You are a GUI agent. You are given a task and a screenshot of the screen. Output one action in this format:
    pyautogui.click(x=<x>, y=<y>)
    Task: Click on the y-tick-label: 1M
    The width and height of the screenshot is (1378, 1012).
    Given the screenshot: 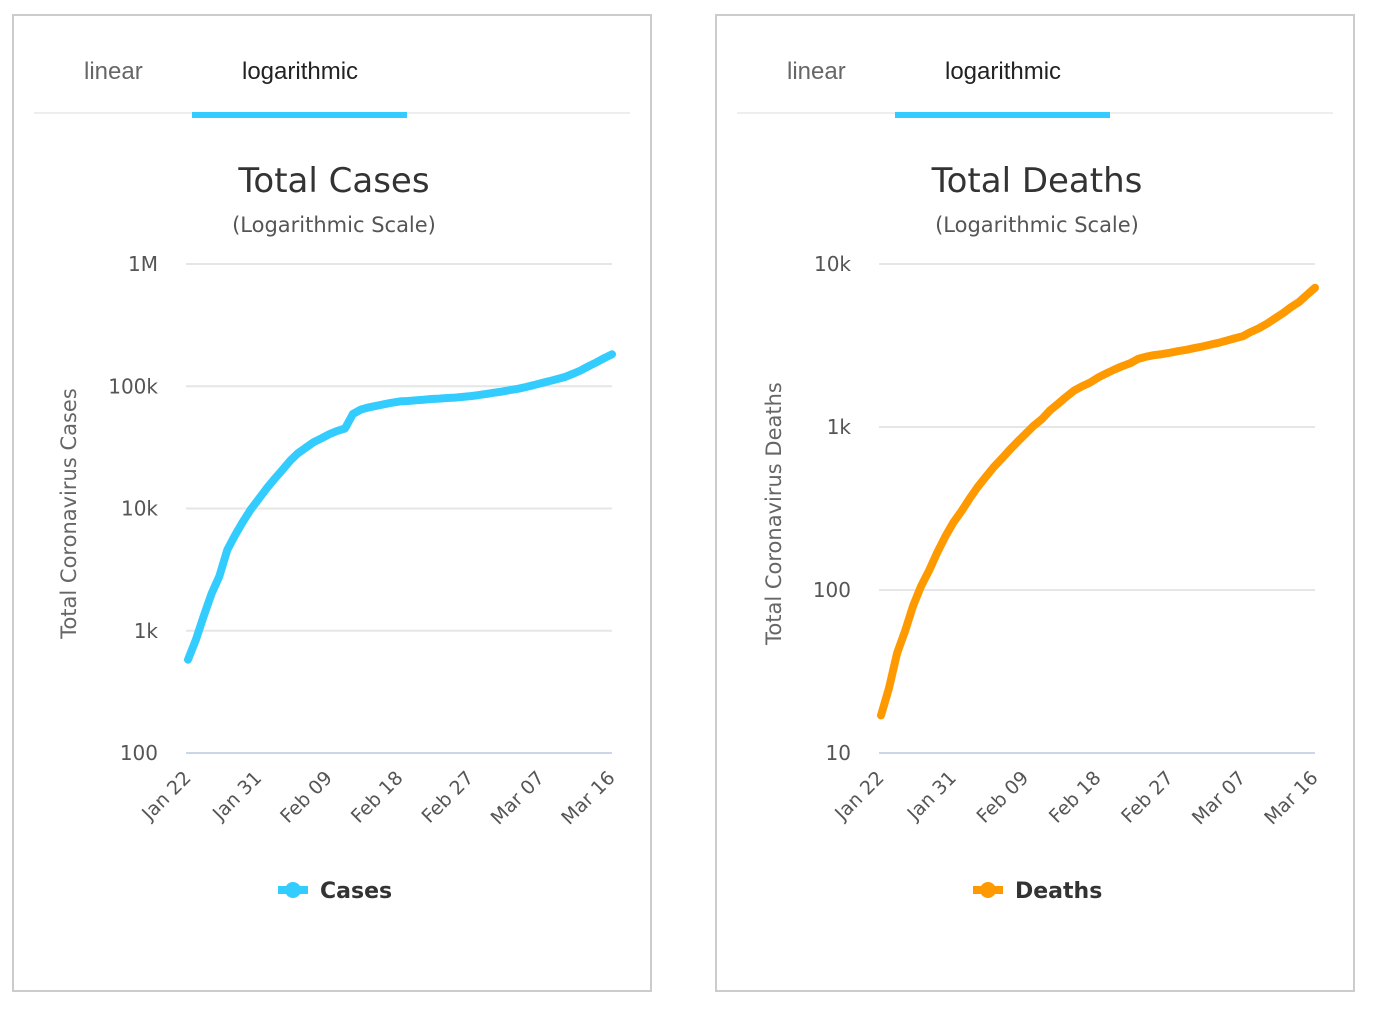 What is the action you would take?
    pyautogui.click(x=143, y=264)
    